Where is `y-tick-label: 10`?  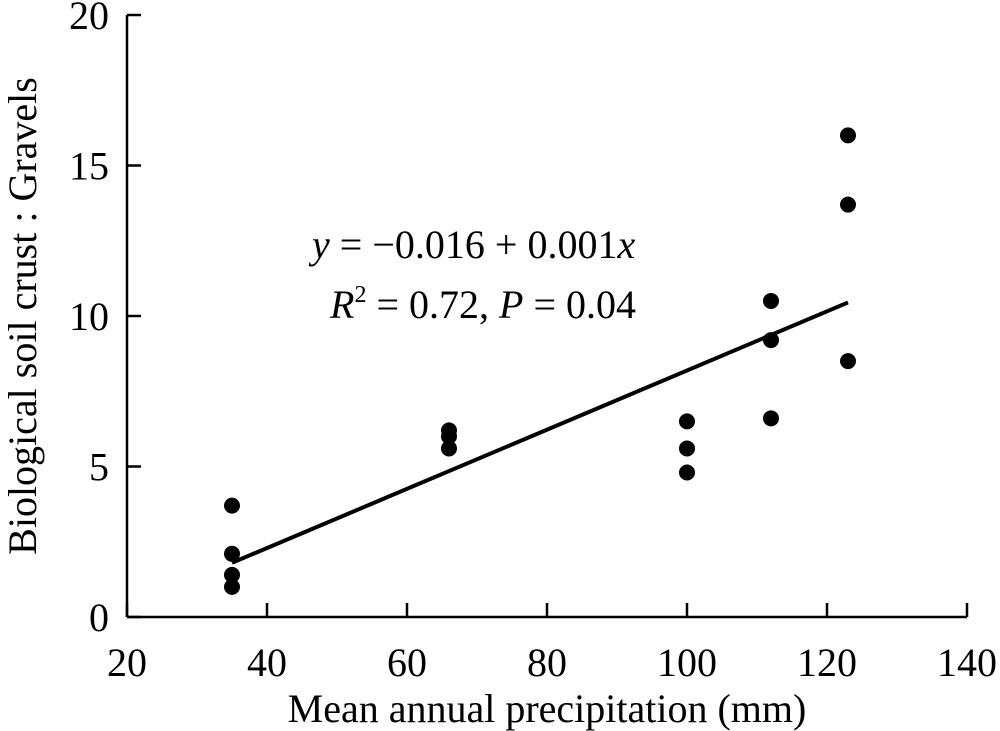 y-tick-label: 10 is located at coordinates (89, 316).